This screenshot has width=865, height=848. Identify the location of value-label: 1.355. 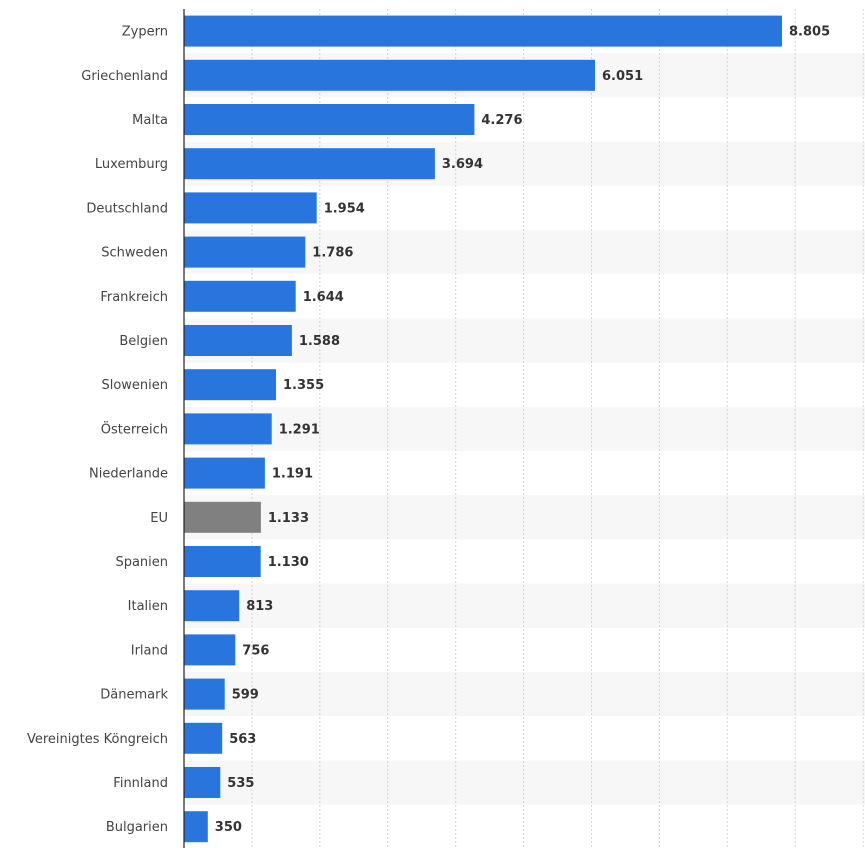
(303, 385).